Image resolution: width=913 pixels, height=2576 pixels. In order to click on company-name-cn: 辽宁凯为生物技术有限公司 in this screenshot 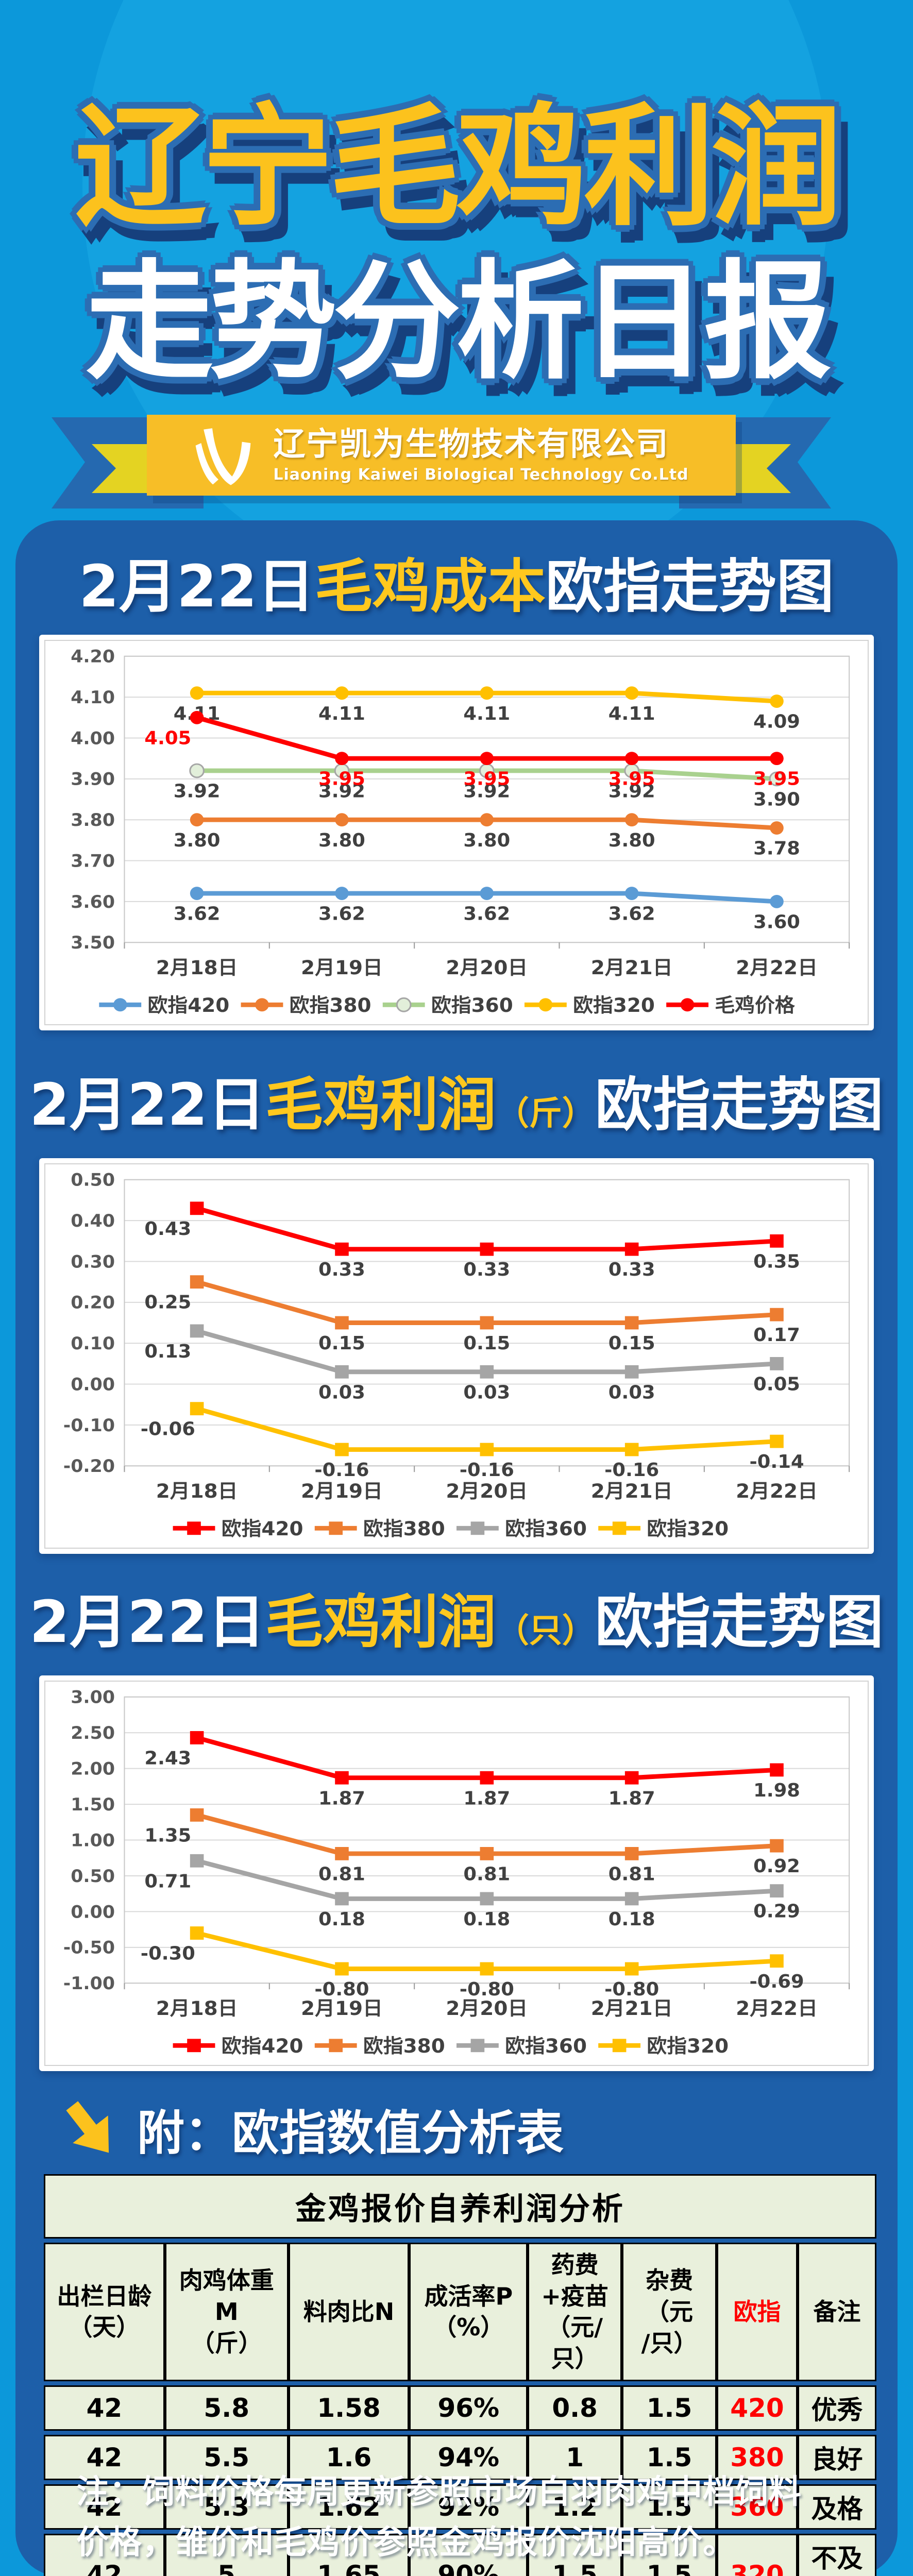, I will do `click(471, 444)`.